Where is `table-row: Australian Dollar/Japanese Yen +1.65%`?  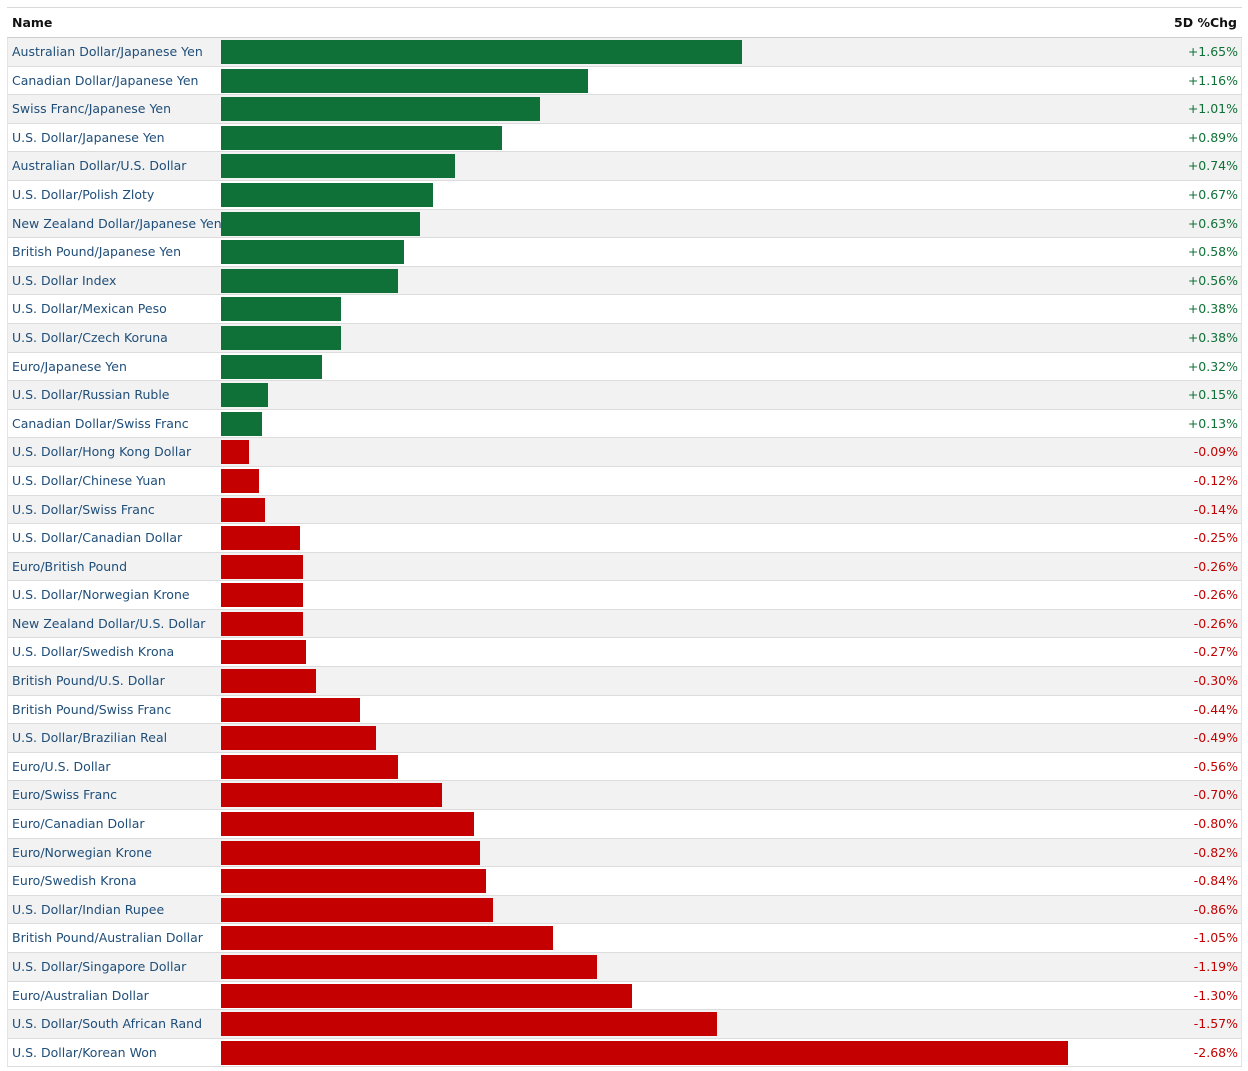
table-row: Australian Dollar/Japanese Yen +1.65% is located at coordinates (624, 52).